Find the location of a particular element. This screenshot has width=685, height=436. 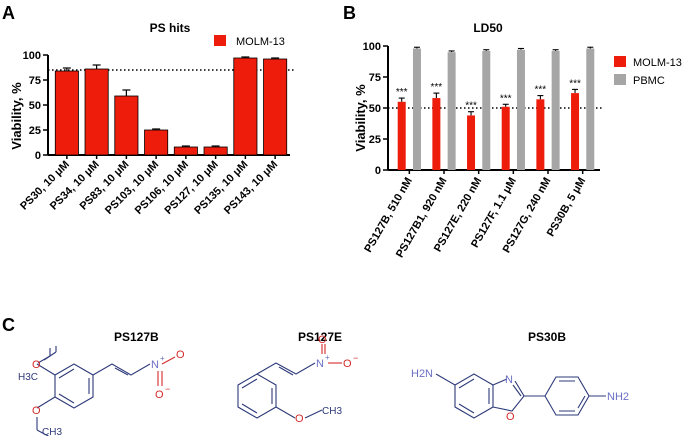

panel-label-b: B is located at coordinates (349, 13).